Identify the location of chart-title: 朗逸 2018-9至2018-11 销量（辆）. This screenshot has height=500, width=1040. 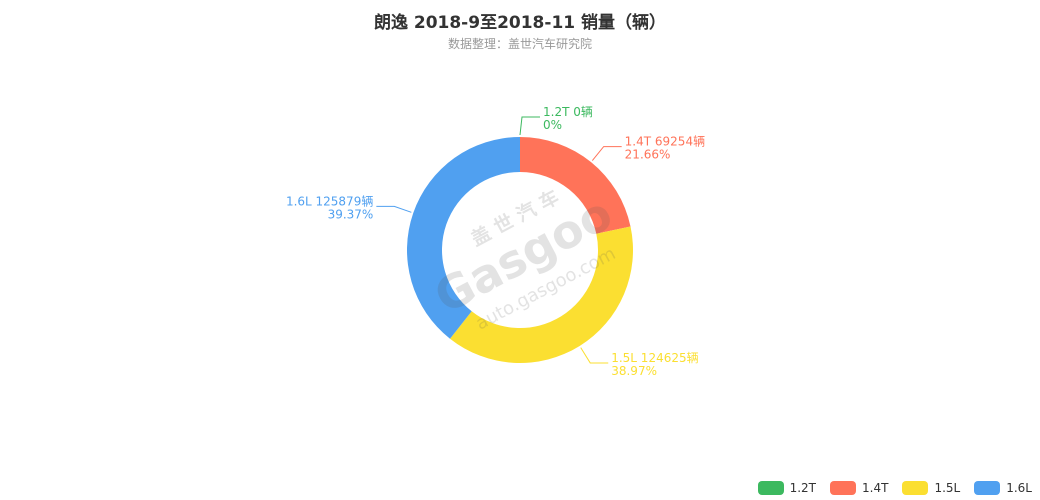
(520, 23).